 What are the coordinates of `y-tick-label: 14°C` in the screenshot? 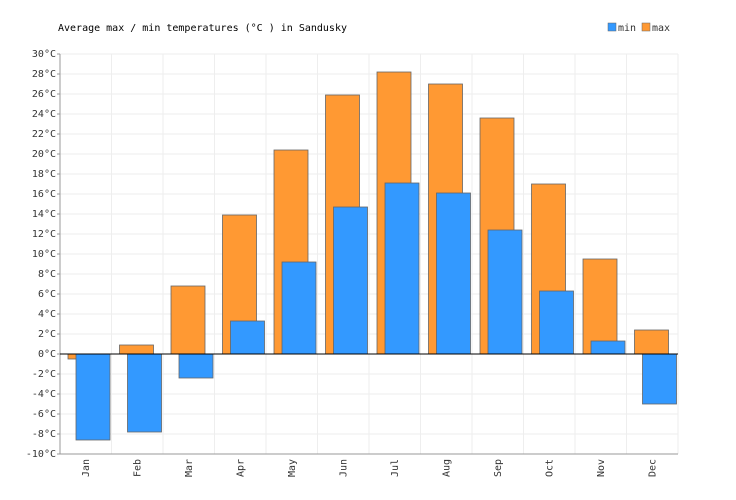 It's located at (44, 214).